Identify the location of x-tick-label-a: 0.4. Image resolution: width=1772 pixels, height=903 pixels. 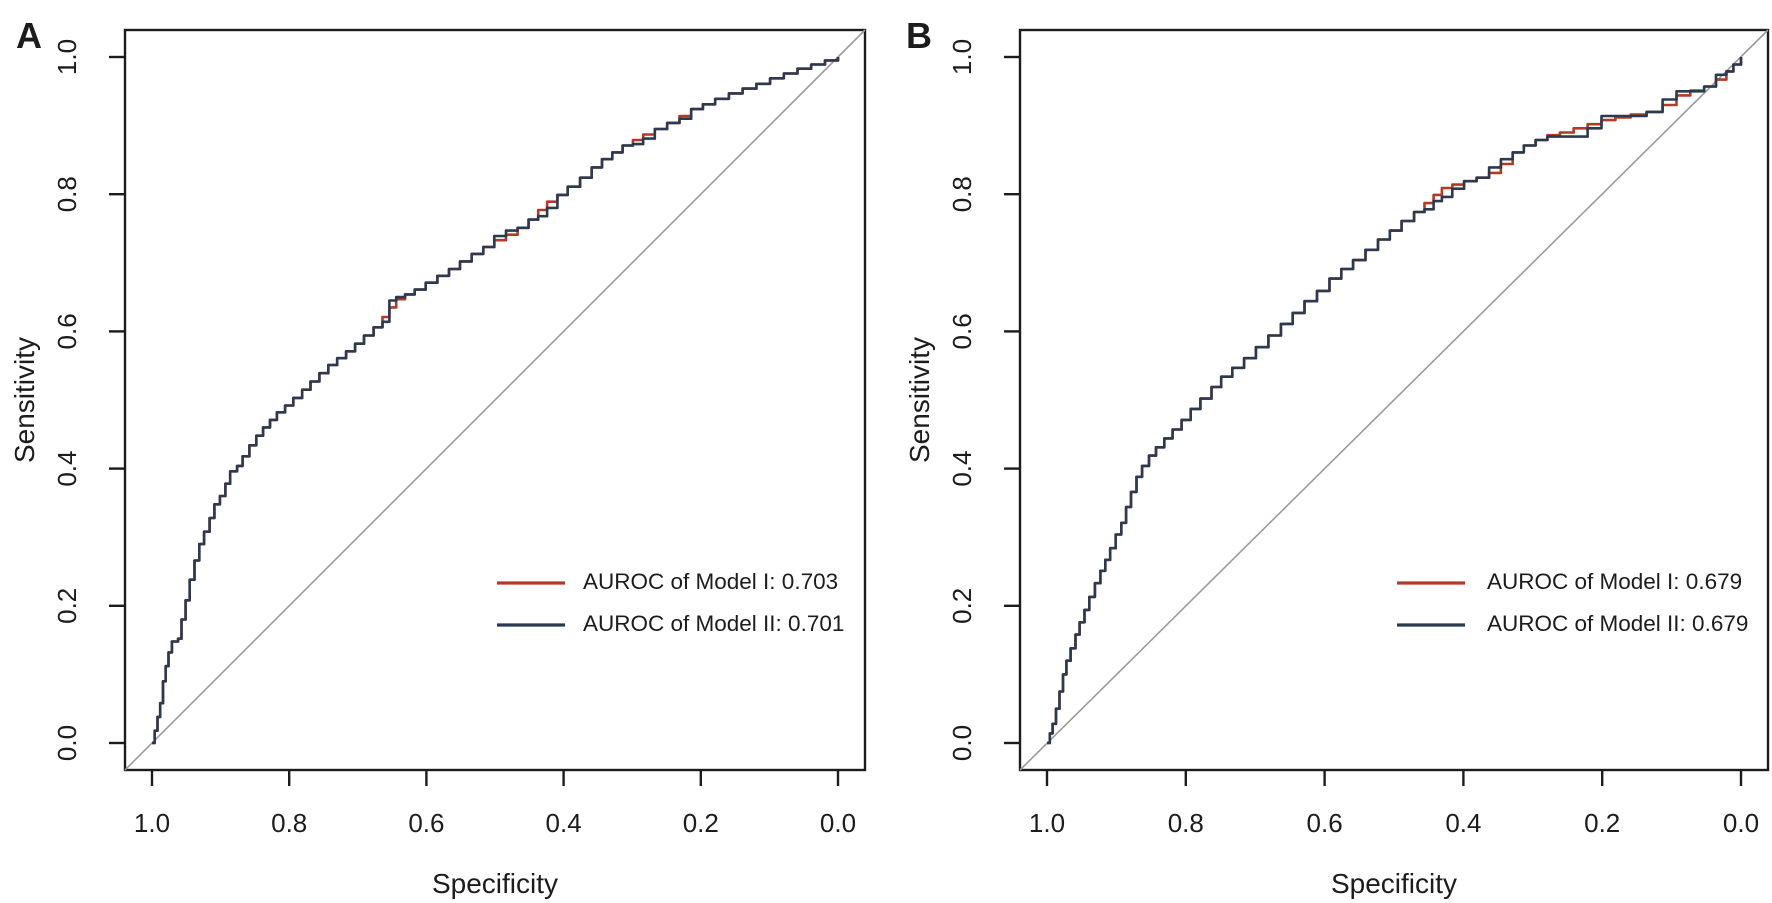
(564, 823).